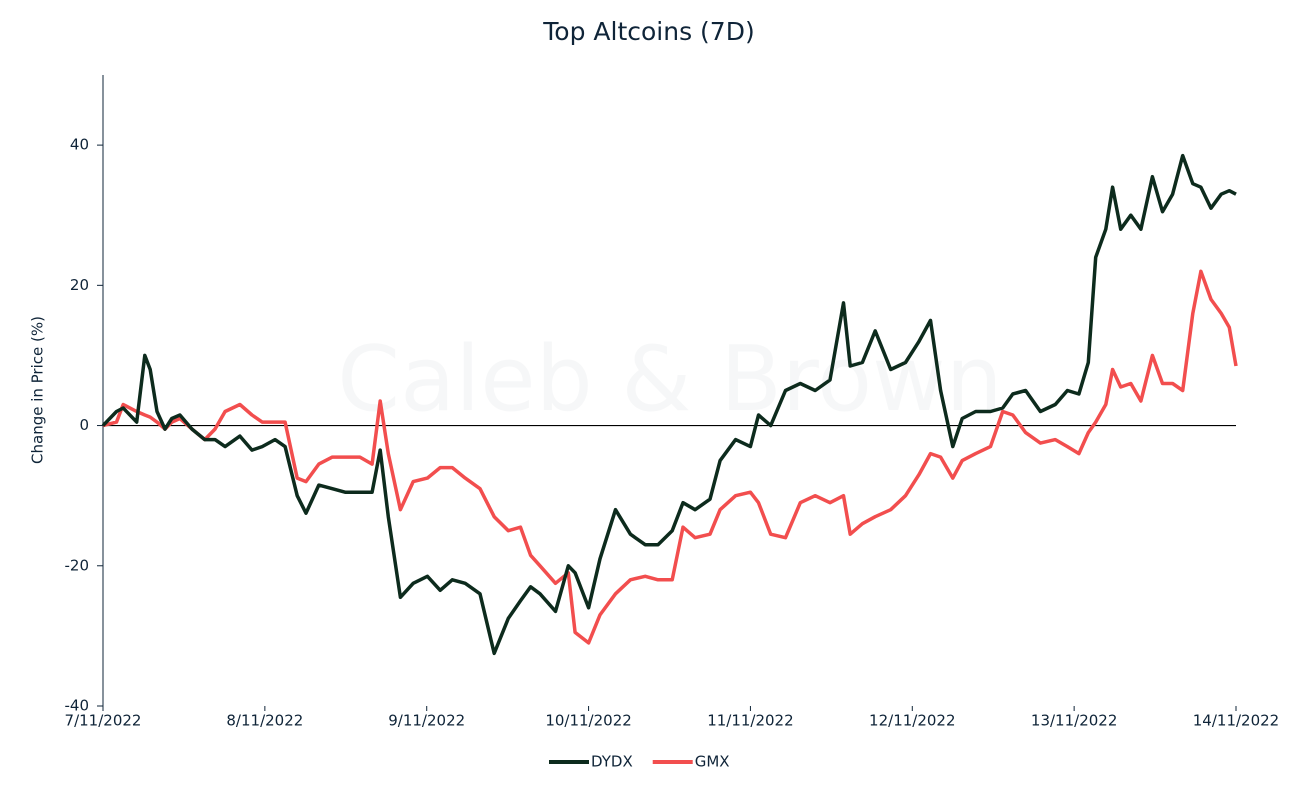  I want to click on y-tick-label: -40, so click(77, 706).